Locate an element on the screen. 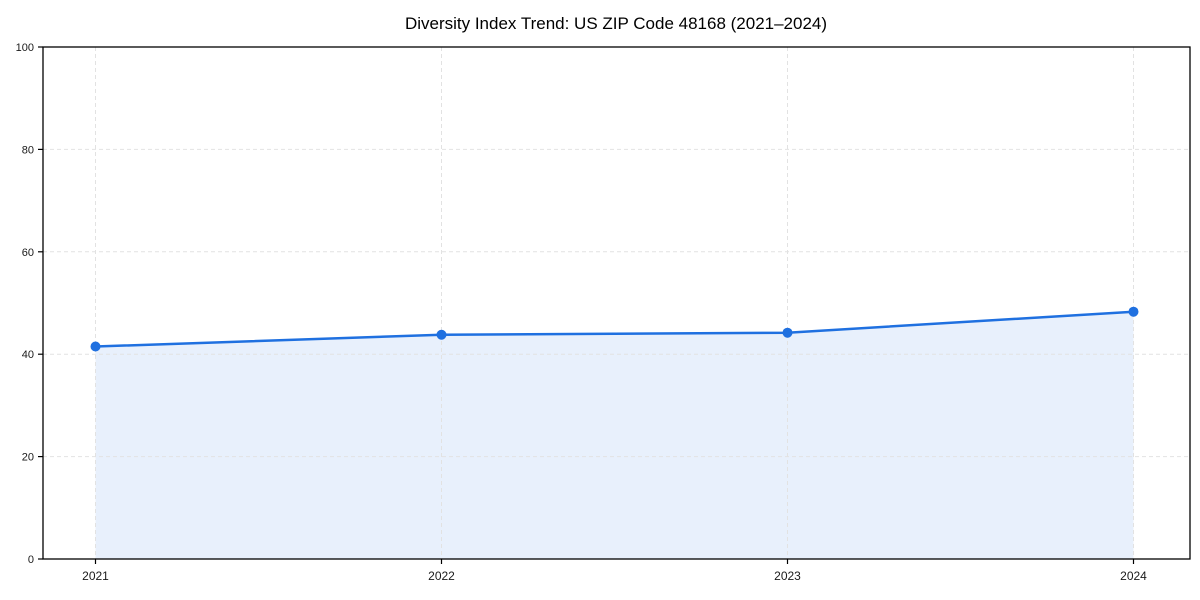 The image size is (1200, 600). data-points-layer is located at coordinates (614, 329).